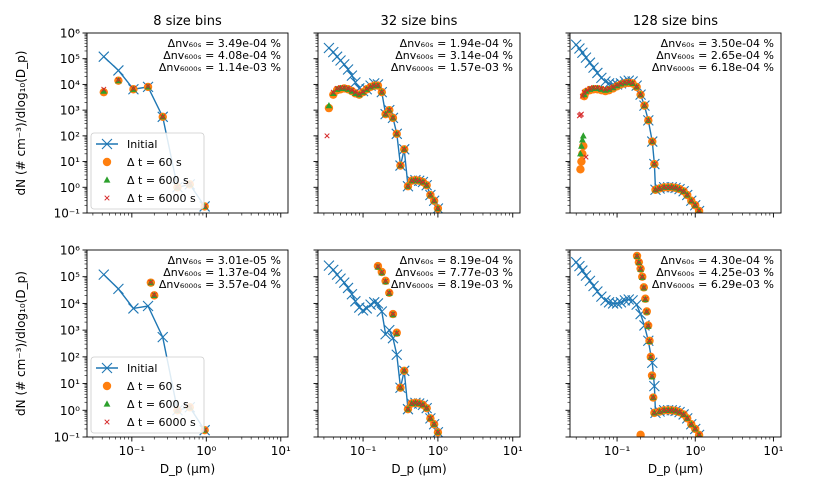 This screenshot has height=485, width=826. I want to click on axes-frame, so click(419, 343).